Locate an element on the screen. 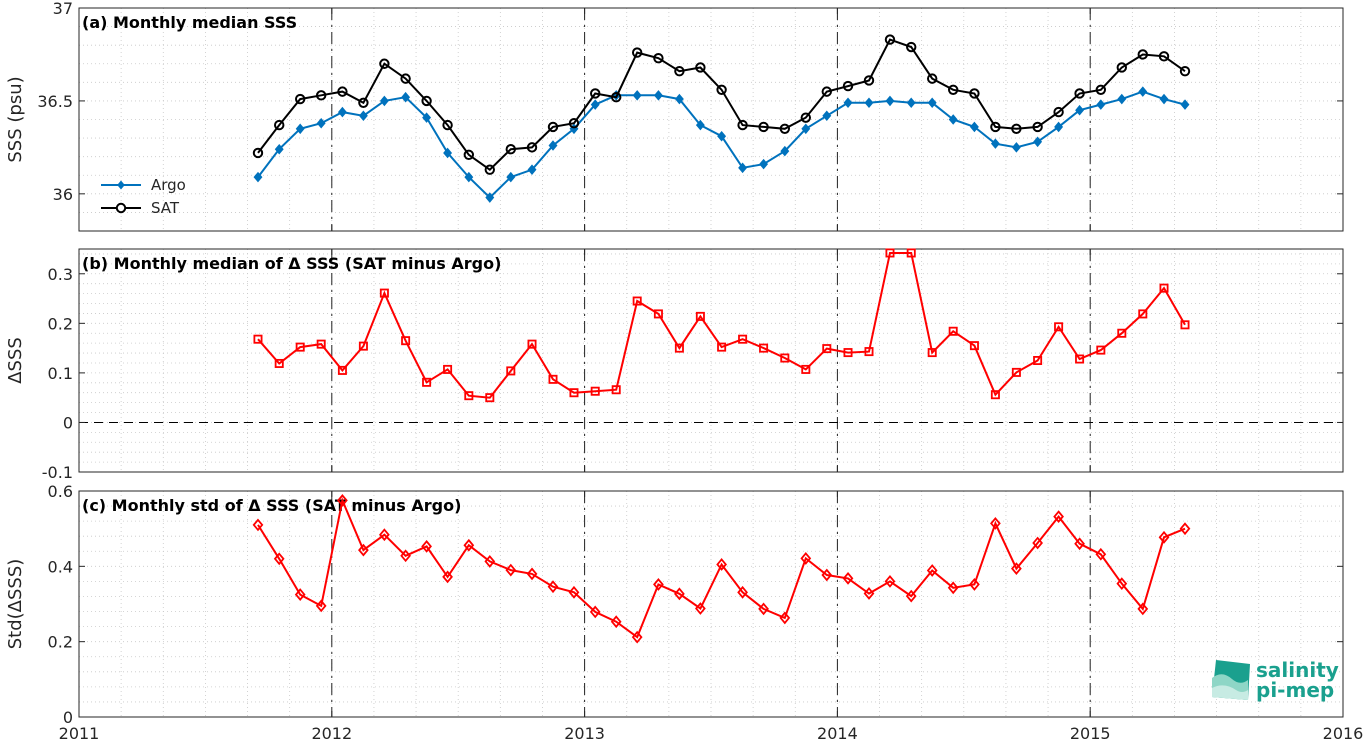 This screenshot has height=745, width=1368. series-line is located at coordinates (721, 104).